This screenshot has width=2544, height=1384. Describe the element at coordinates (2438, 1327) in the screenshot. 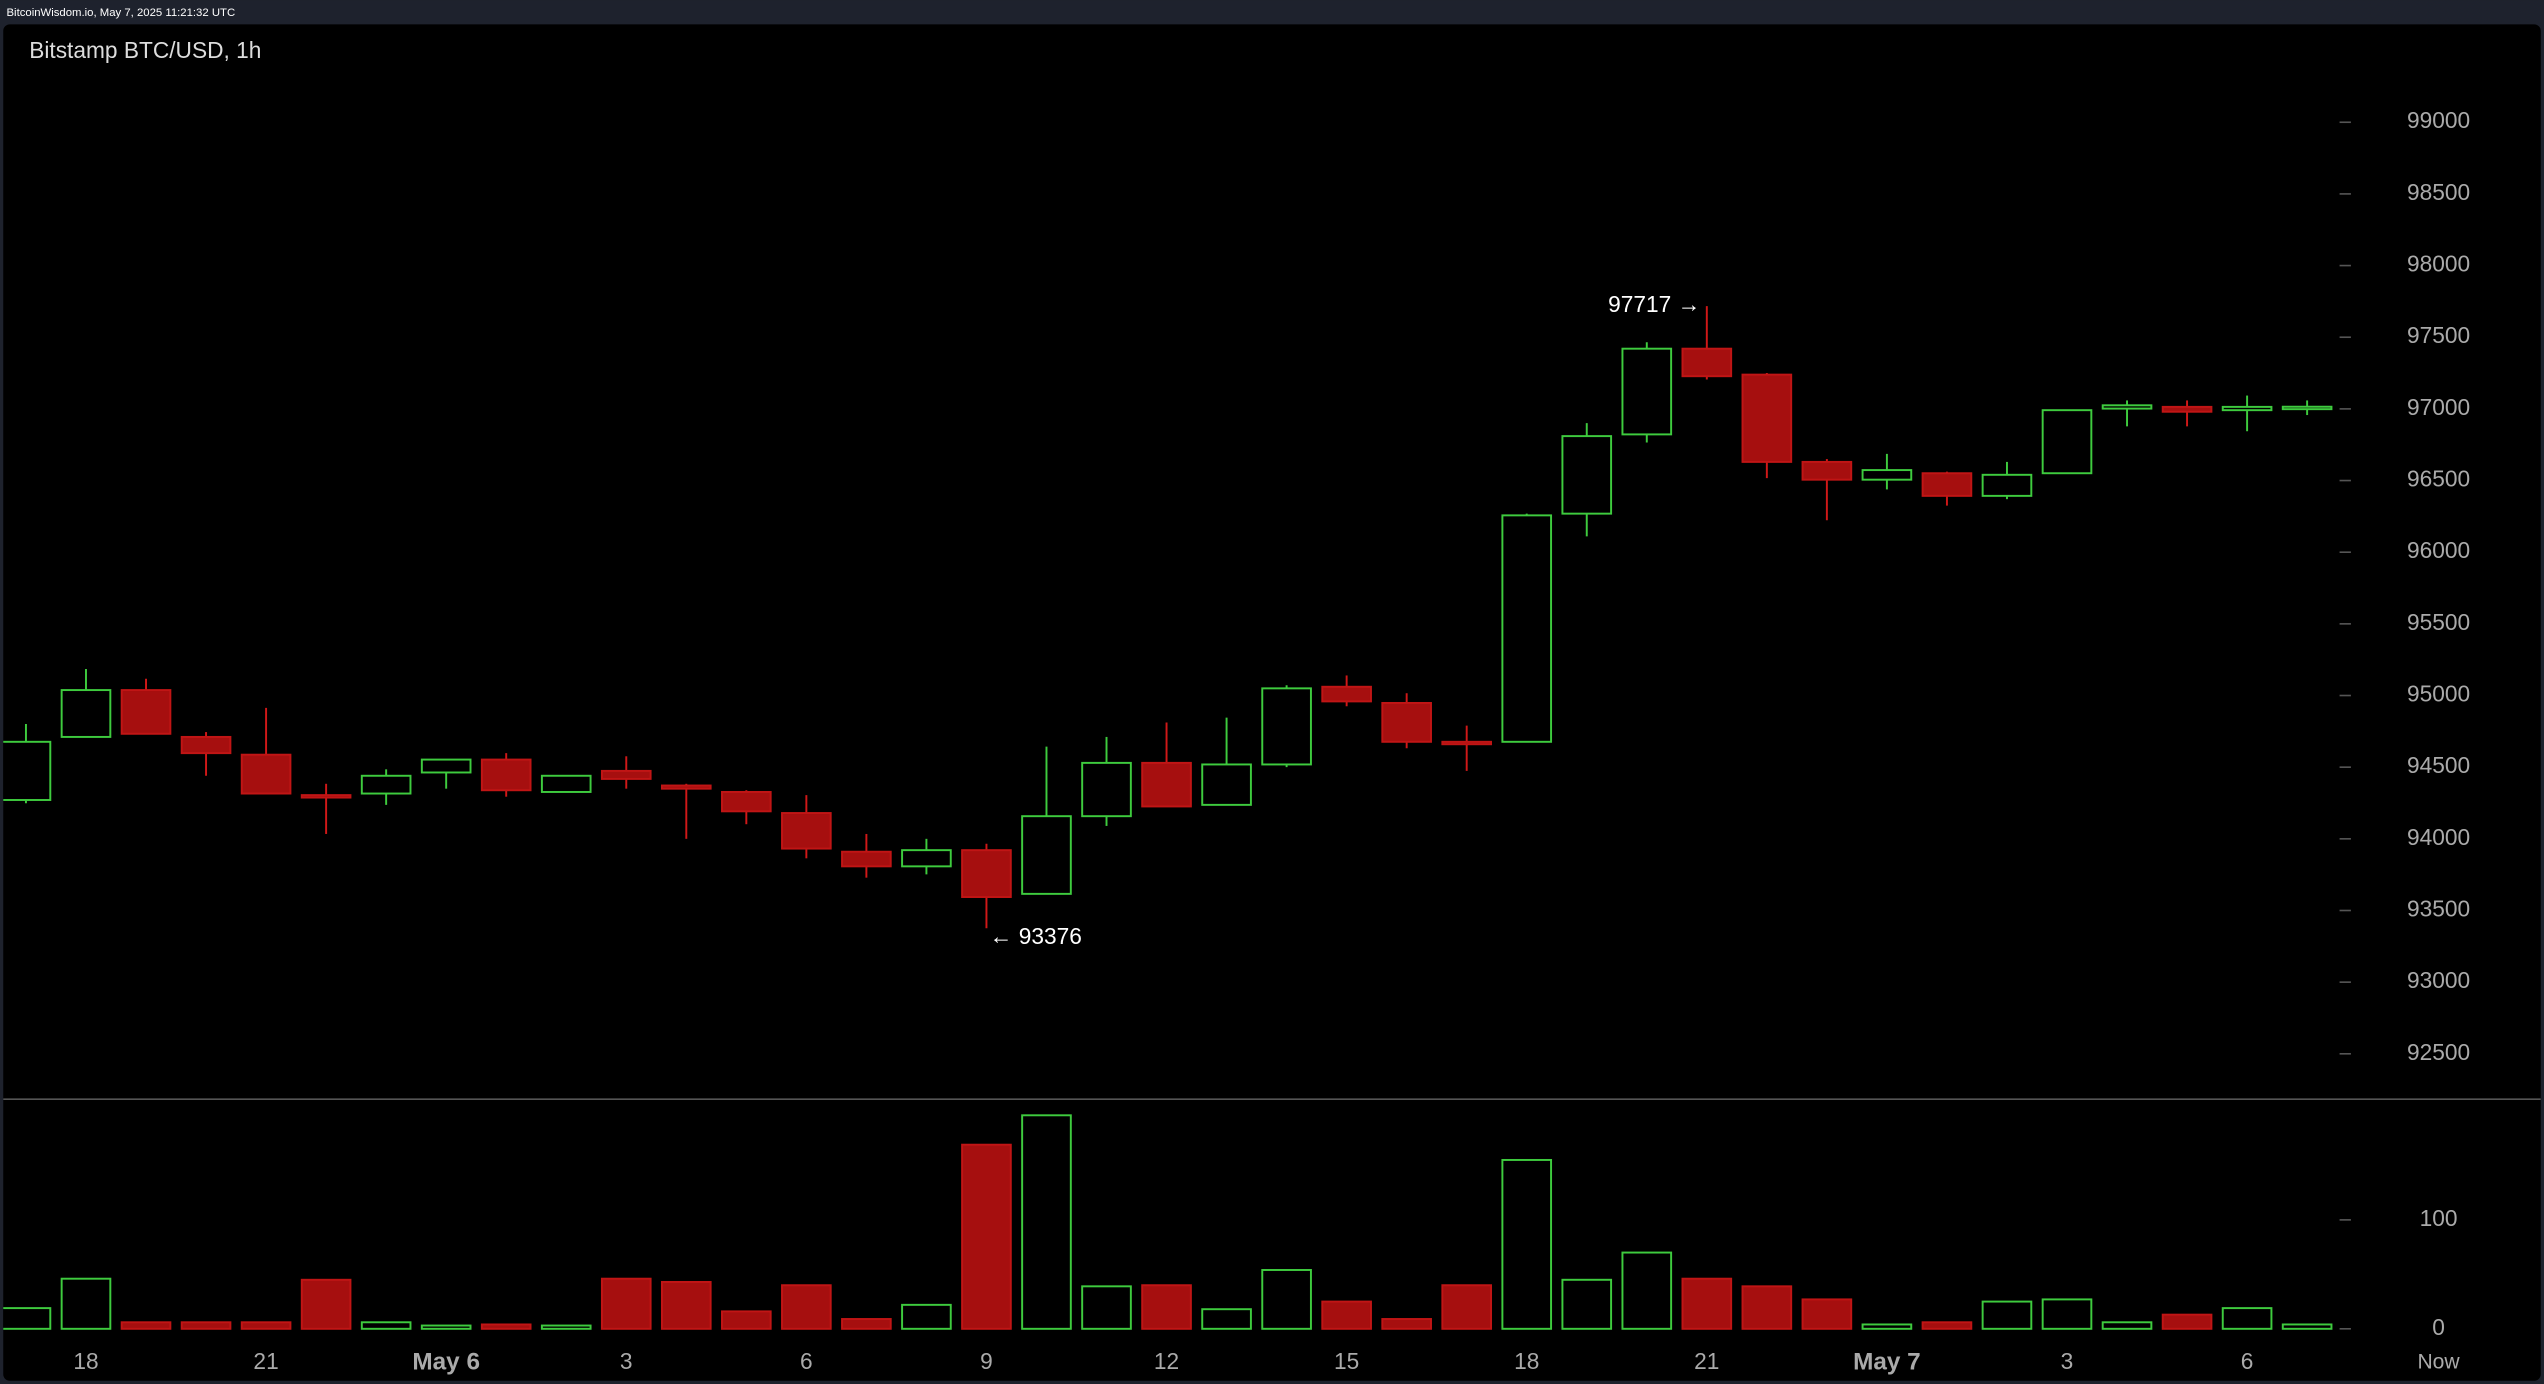

I see `volume-tick-label: 0` at that location.